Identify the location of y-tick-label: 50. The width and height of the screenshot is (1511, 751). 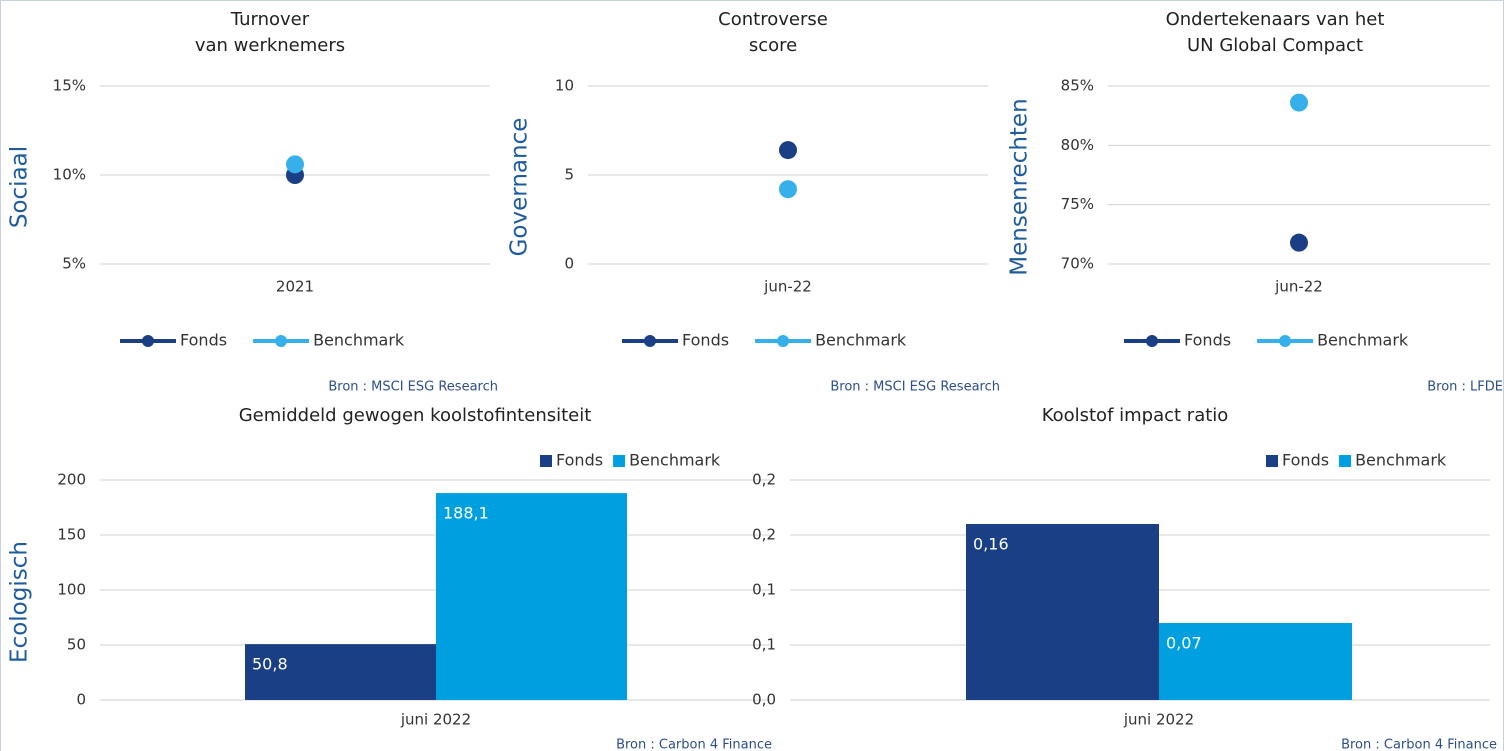
(76, 645).